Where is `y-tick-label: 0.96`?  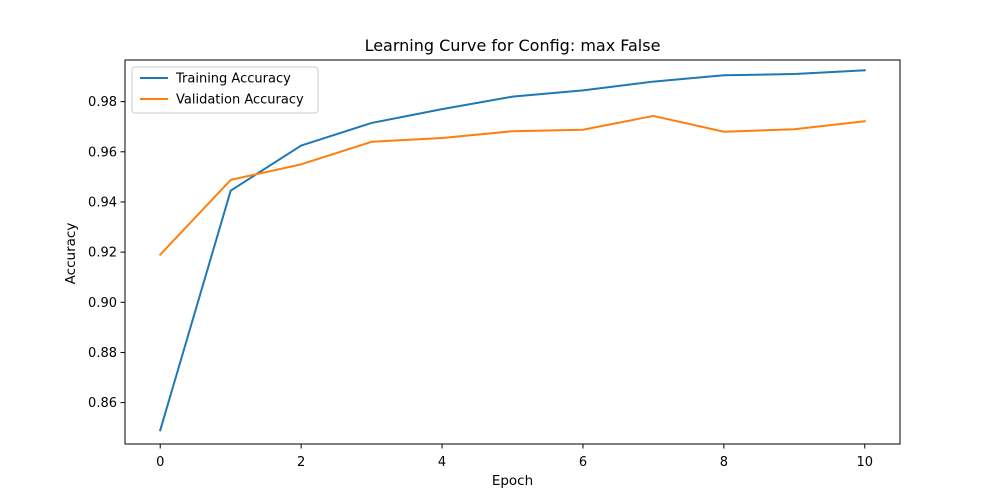 y-tick-label: 0.96 is located at coordinates (102, 152).